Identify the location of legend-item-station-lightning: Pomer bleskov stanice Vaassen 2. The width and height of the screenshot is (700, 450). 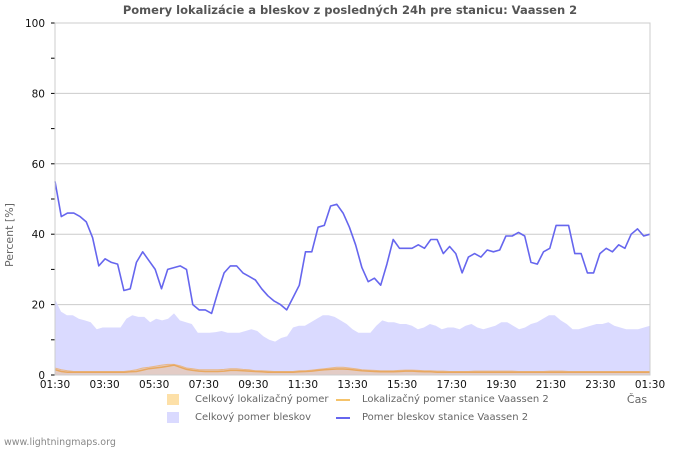
(432, 417).